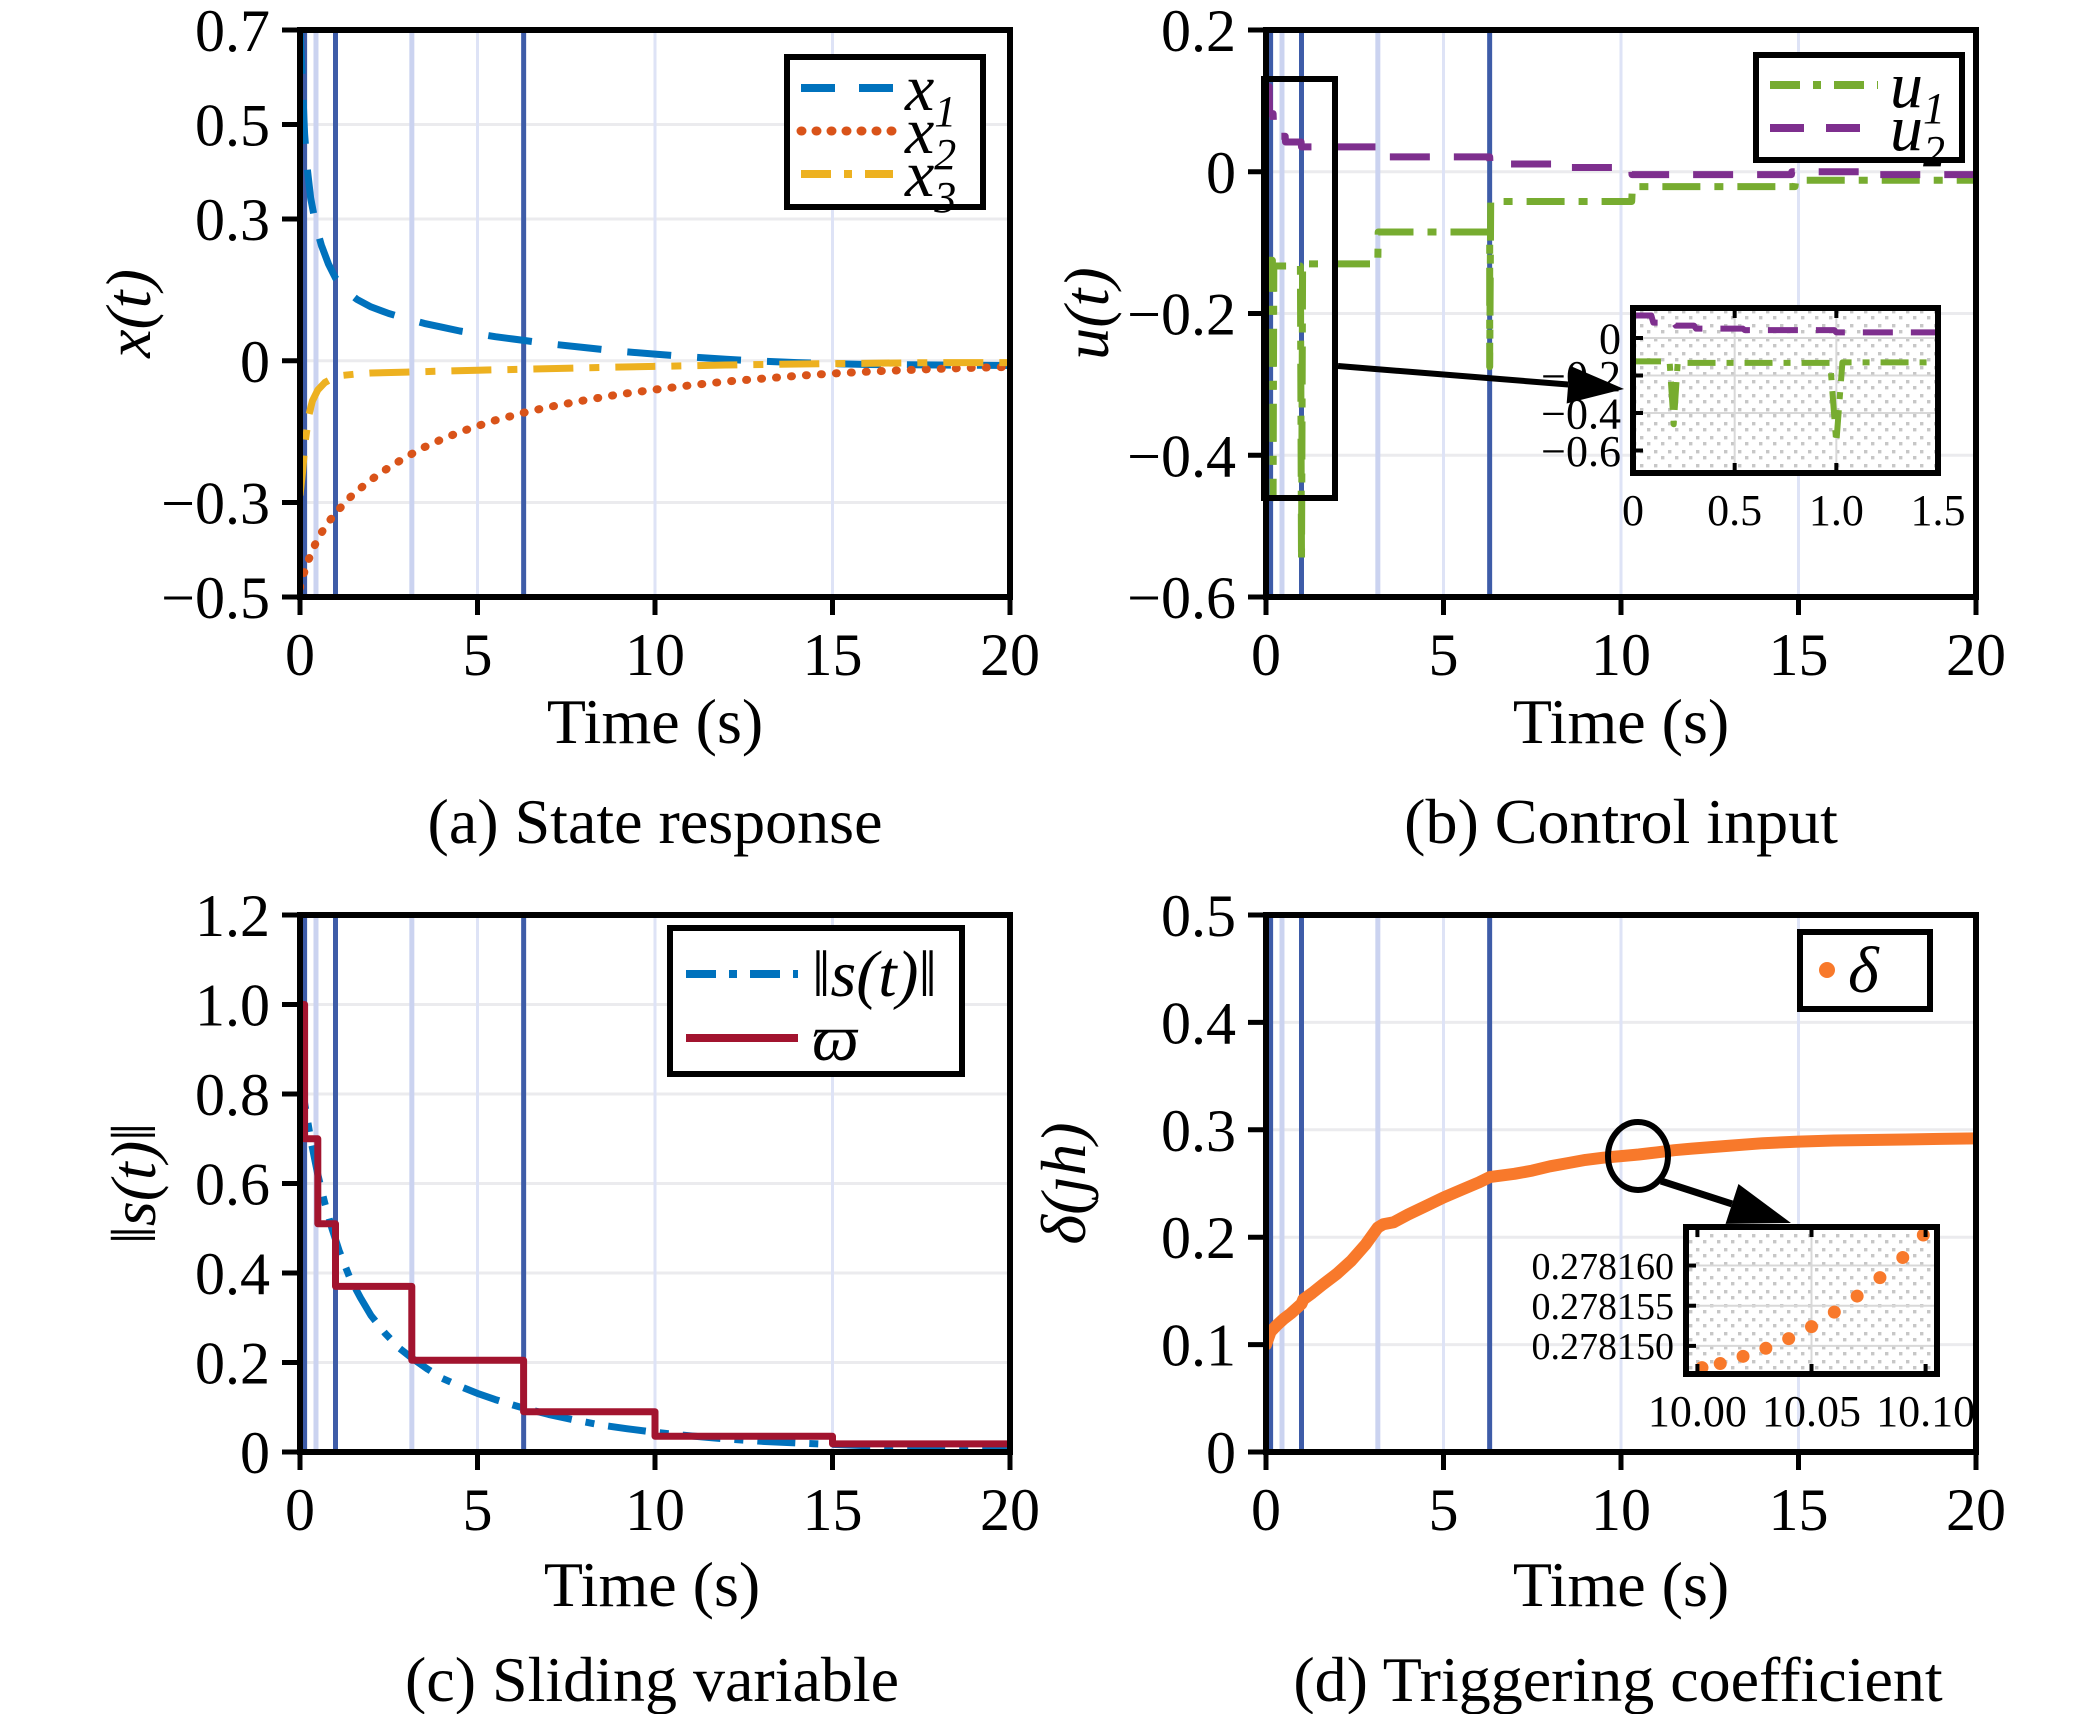 The image size is (2079, 1714). Describe the element at coordinates (1734, 510) in the screenshot. I see `inset-xtick-label: 0.5` at that location.